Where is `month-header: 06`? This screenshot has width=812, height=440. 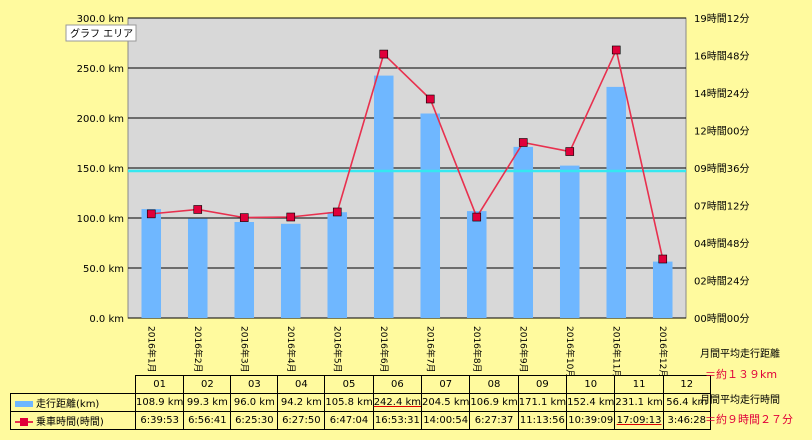
month-header: 06 is located at coordinates (397, 384).